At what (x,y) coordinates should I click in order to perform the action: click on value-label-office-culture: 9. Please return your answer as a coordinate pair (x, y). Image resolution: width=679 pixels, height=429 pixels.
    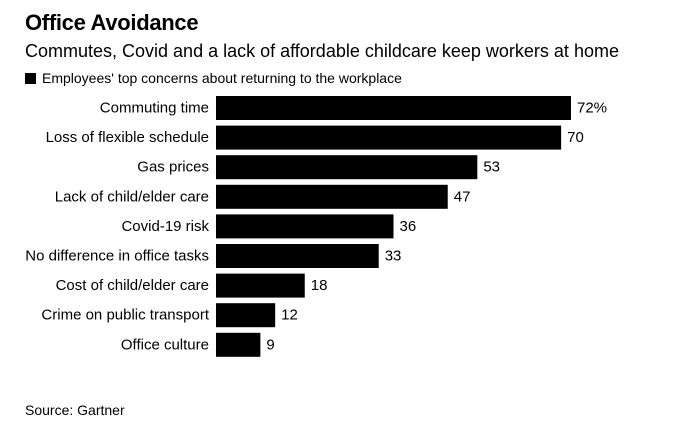
    Looking at the image, I should click on (270, 344).